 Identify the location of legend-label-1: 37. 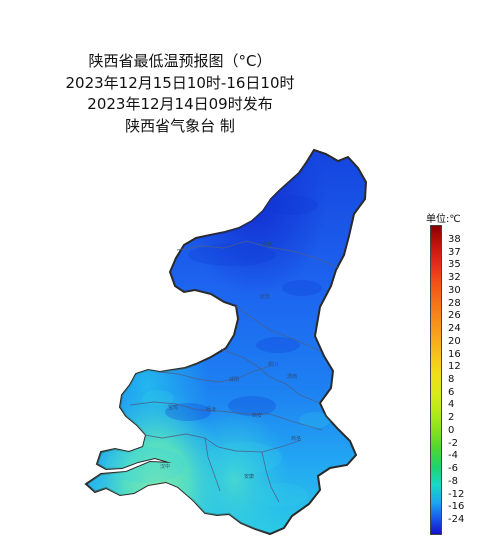
(454, 252).